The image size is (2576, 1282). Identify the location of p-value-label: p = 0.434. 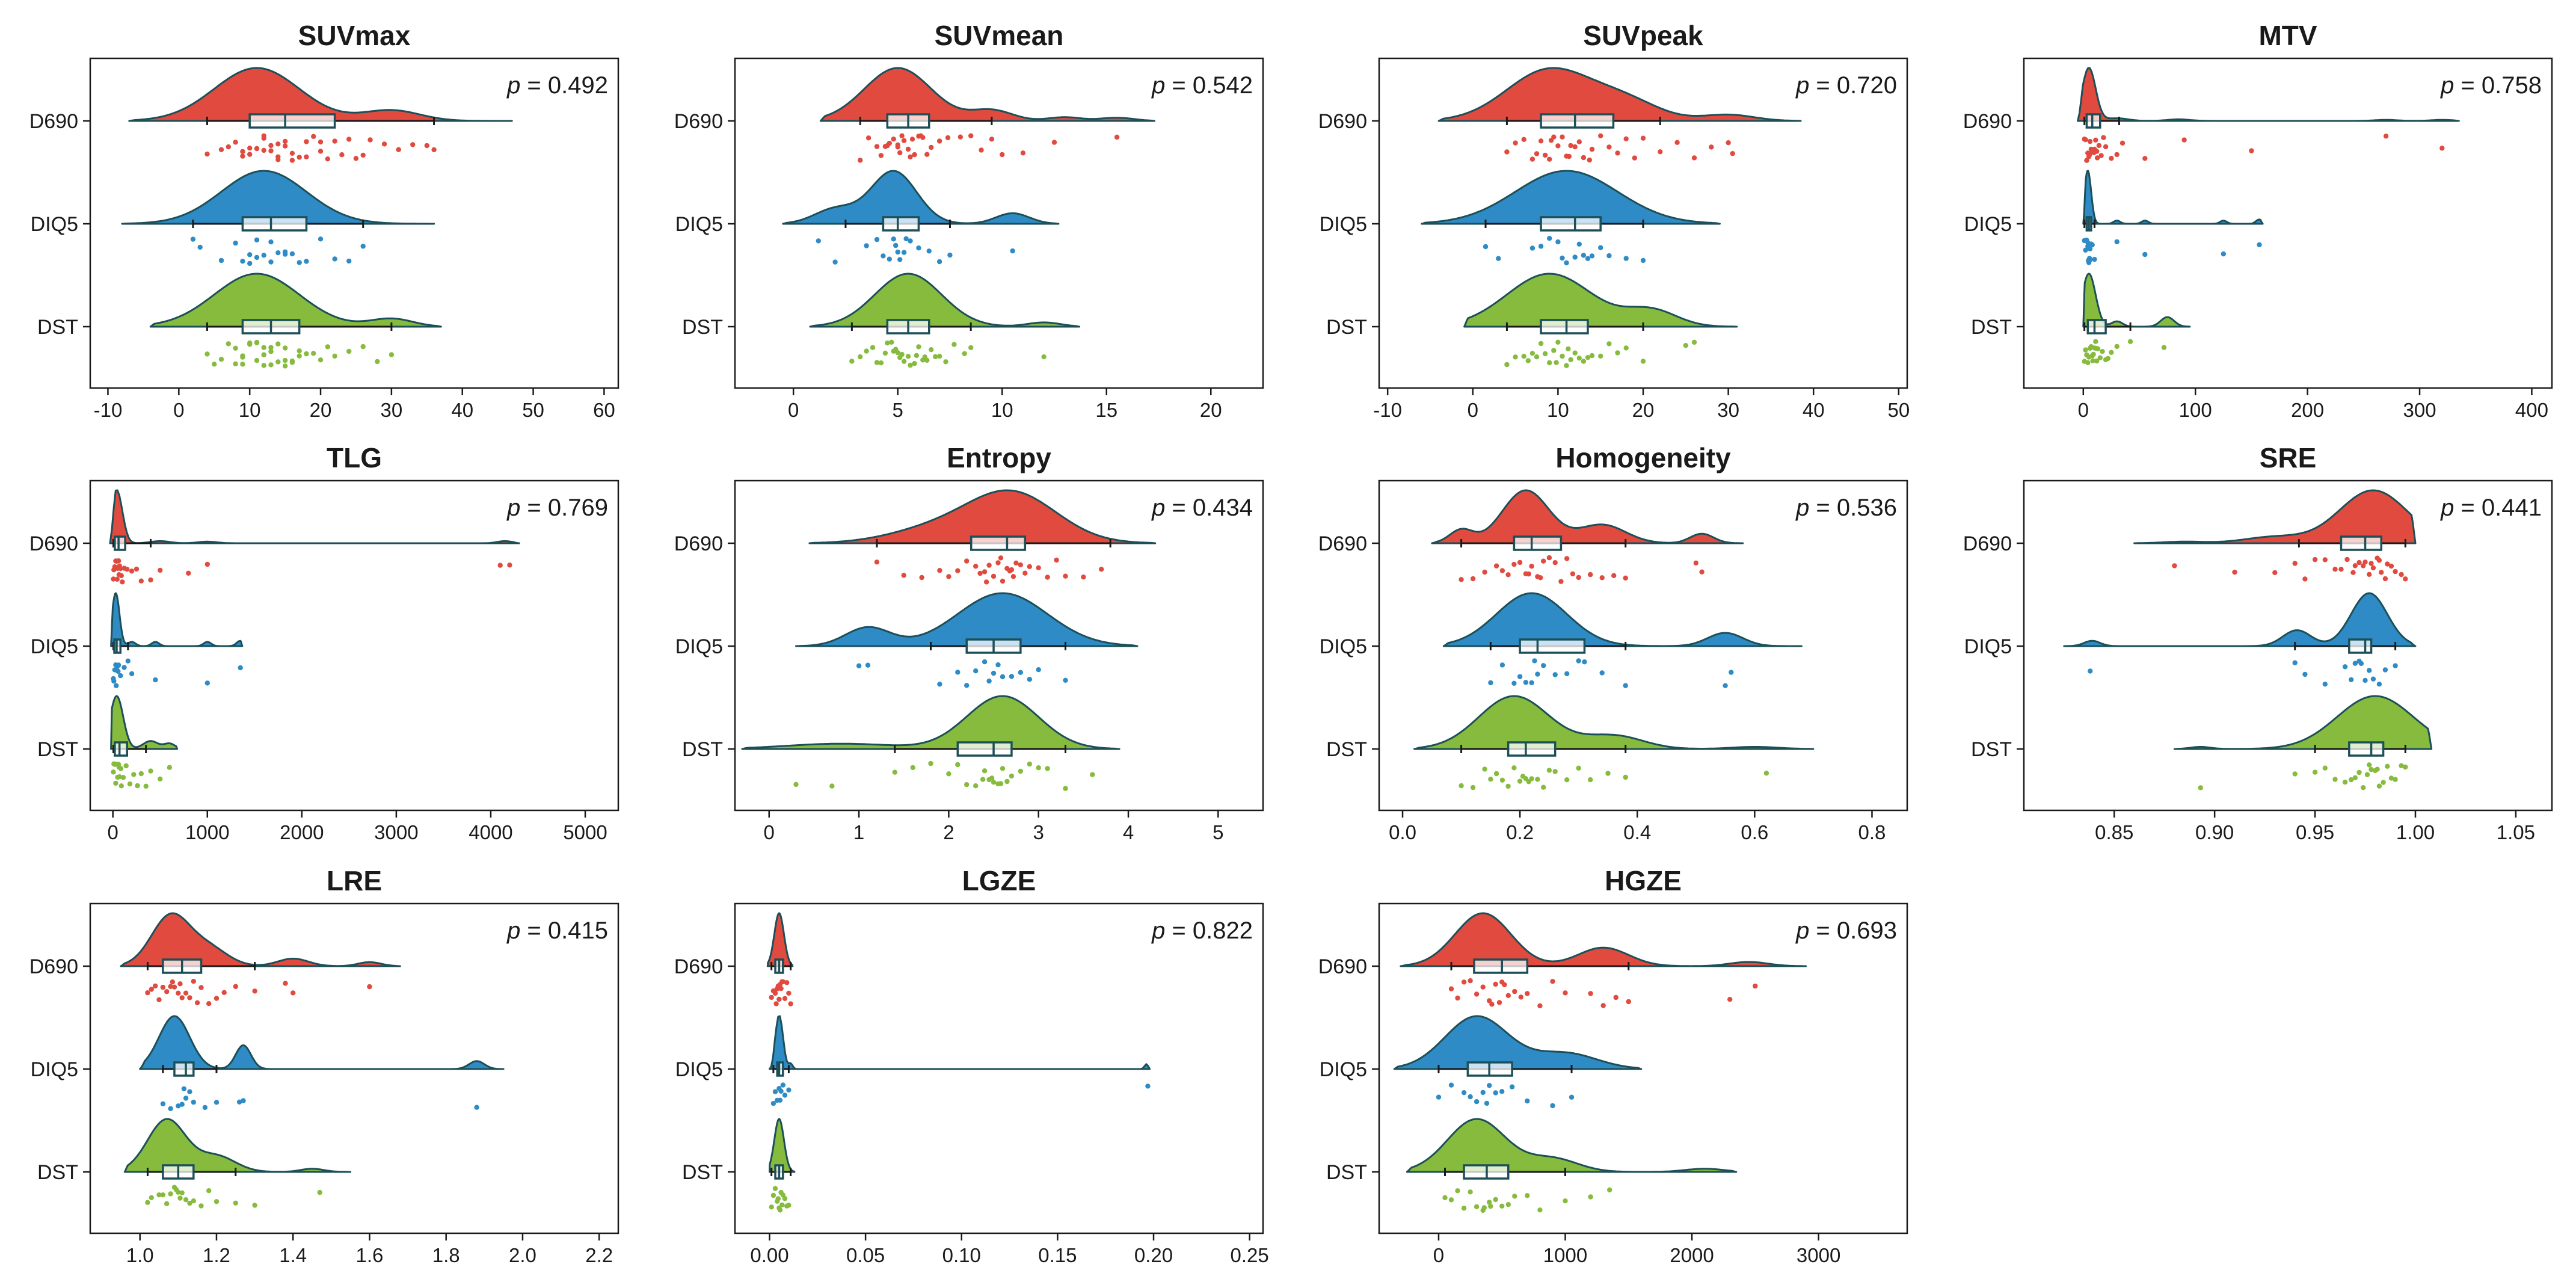
(1202, 508).